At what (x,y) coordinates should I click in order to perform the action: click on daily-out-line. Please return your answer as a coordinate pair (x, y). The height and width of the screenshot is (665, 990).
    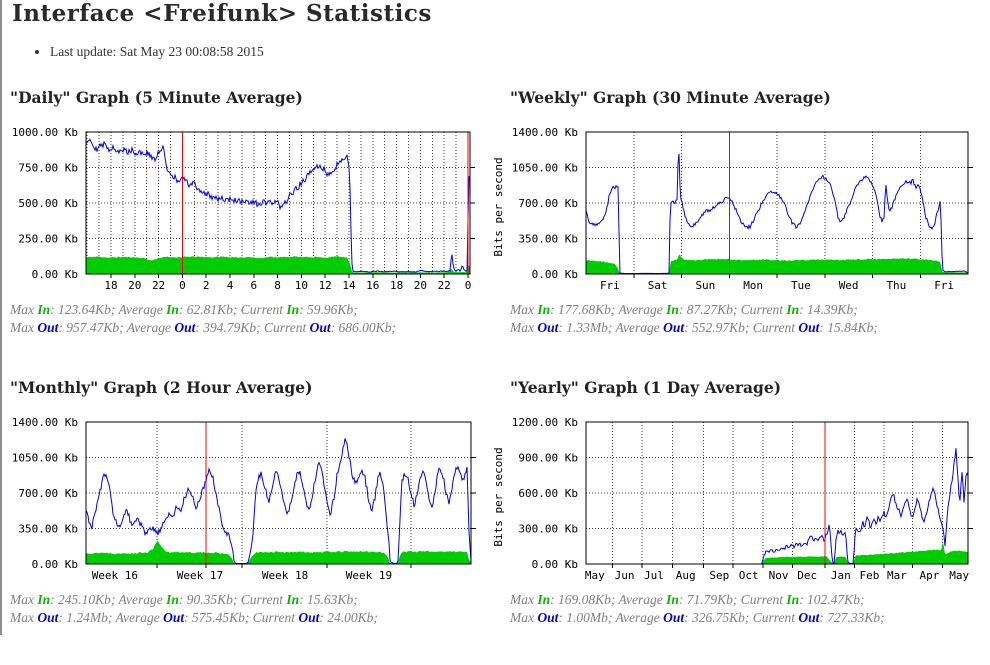
    Looking at the image, I should click on (278, 205).